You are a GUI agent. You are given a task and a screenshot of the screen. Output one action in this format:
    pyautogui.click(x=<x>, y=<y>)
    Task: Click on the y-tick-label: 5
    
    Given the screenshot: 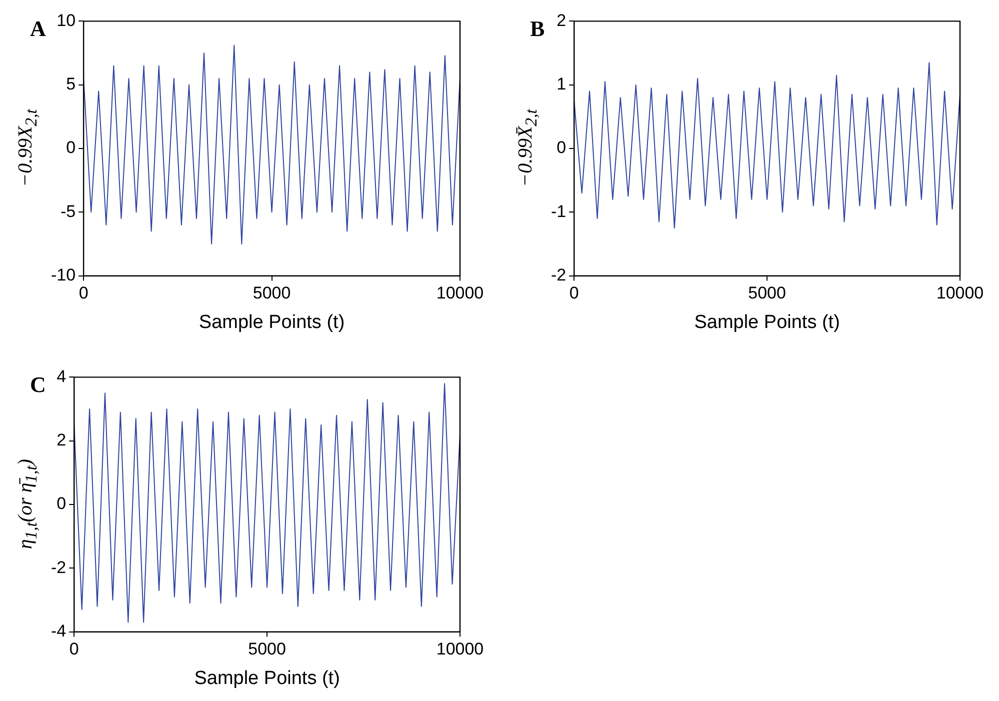 What is the action you would take?
    pyautogui.click(x=71, y=84)
    